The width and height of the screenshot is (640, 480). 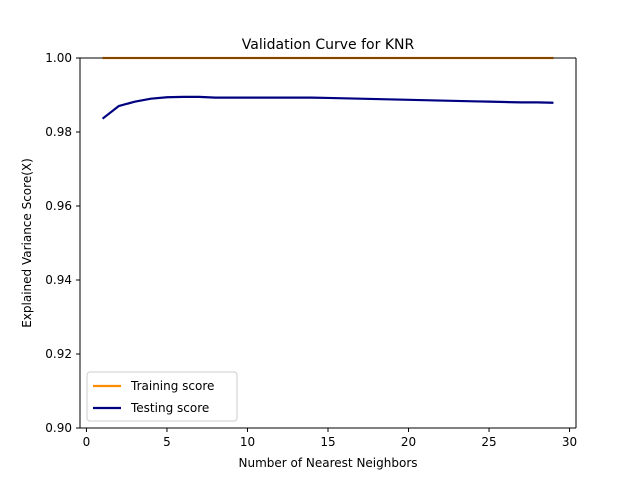 What do you see at coordinates (87, 442) in the screenshot?
I see `x-tick-label: 0` at bounding box center [87, 442].